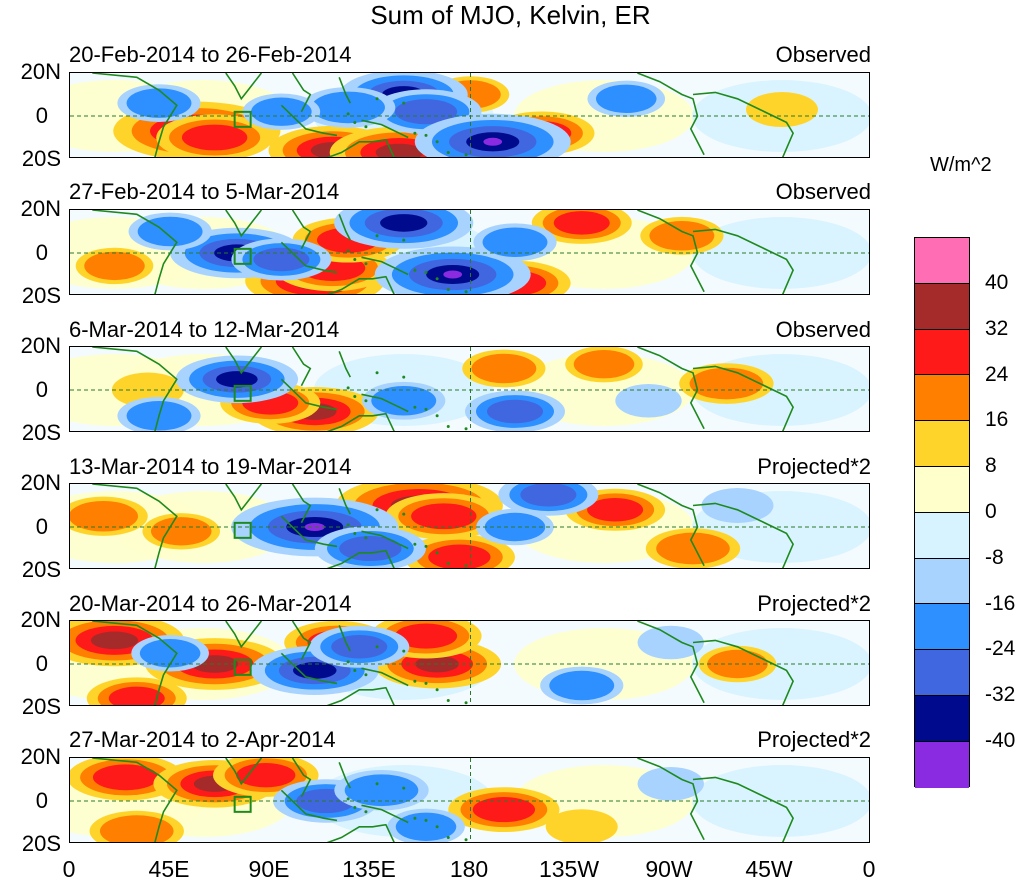 This screenshot has width=1021, height=889. I want to click on colorbar-label-8: 8, so click(991, 465).